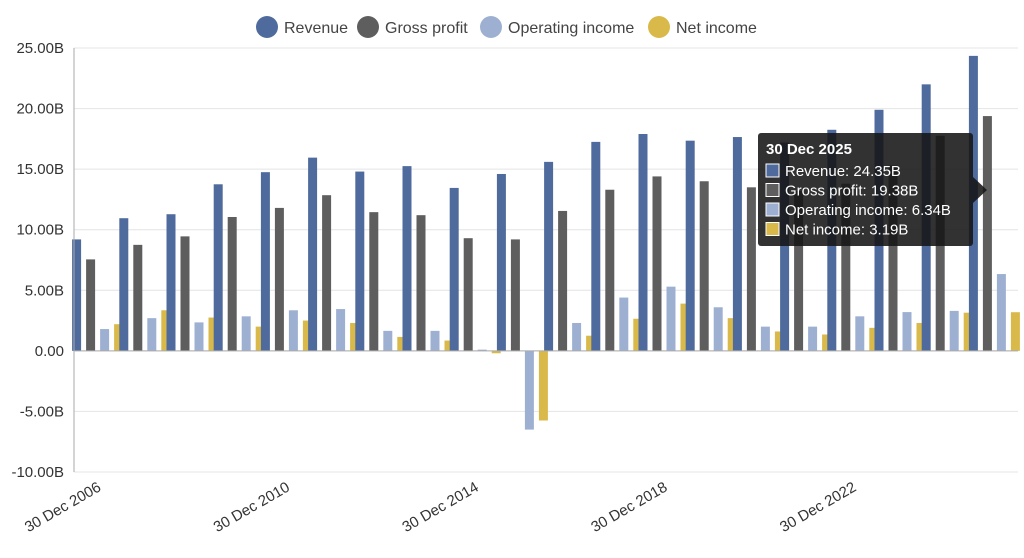 The height and width of the screenshot is (558, 1024). What do you see at coordinates (716, 28) in the screenshot?
I see `legend-label: Net income` at bounding box center [716, 28].